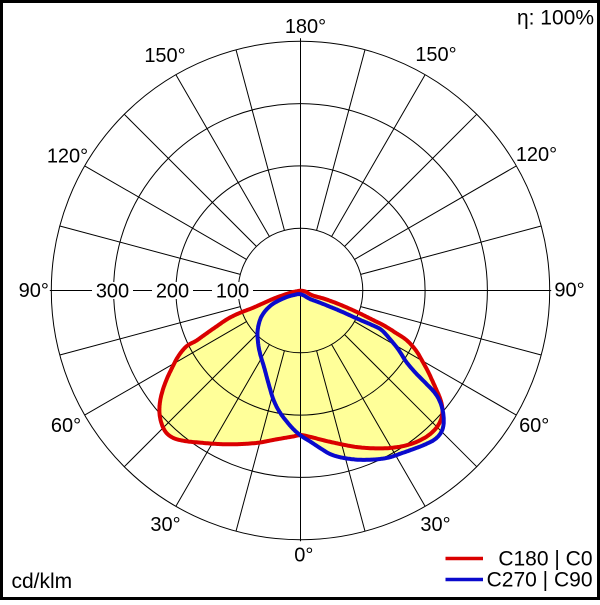 The width and height of the screenshot is (600, 605). Describe the element at coordinates (540, 580) in the screenshot. I see `svg-text: C270 | C90` at that location.